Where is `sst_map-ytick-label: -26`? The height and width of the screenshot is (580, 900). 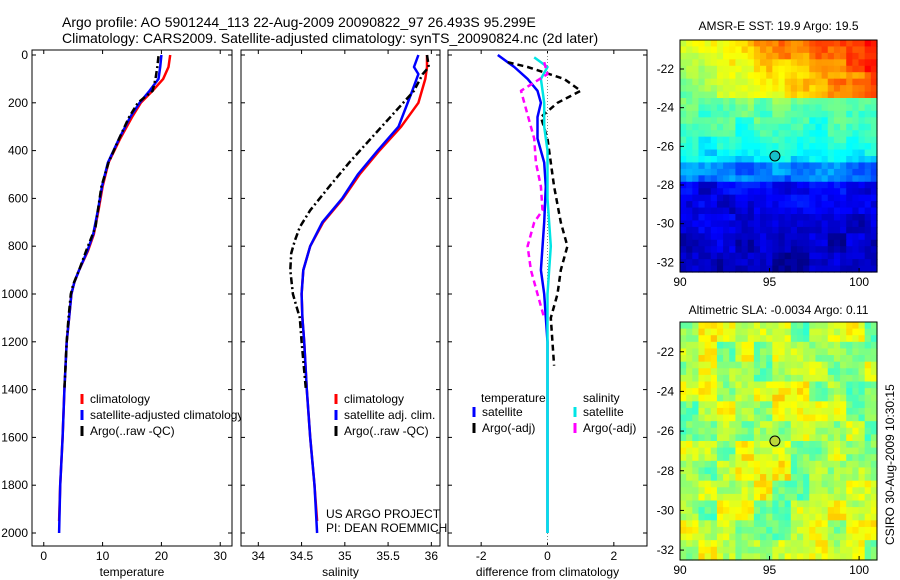 sst_map-ytick-label: -26 is located at coordinates (666, 146).